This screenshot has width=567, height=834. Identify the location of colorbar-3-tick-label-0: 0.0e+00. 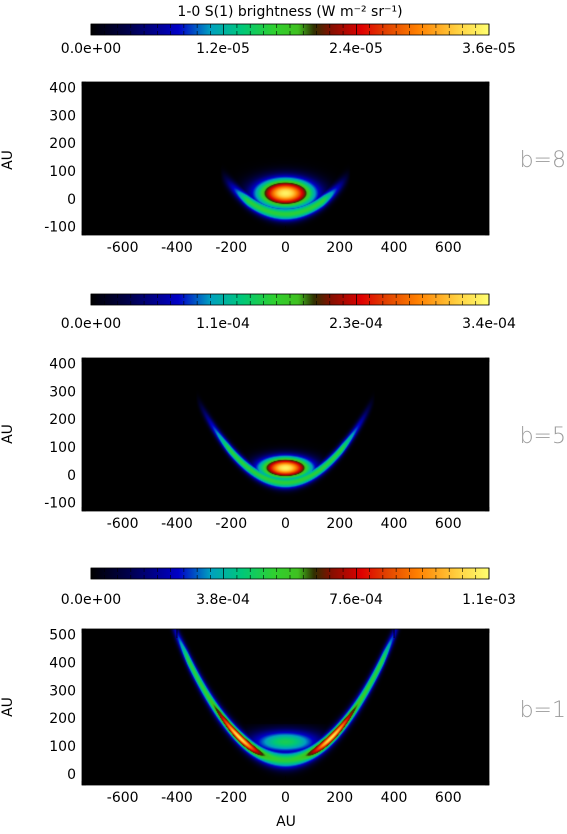
(91, 600).